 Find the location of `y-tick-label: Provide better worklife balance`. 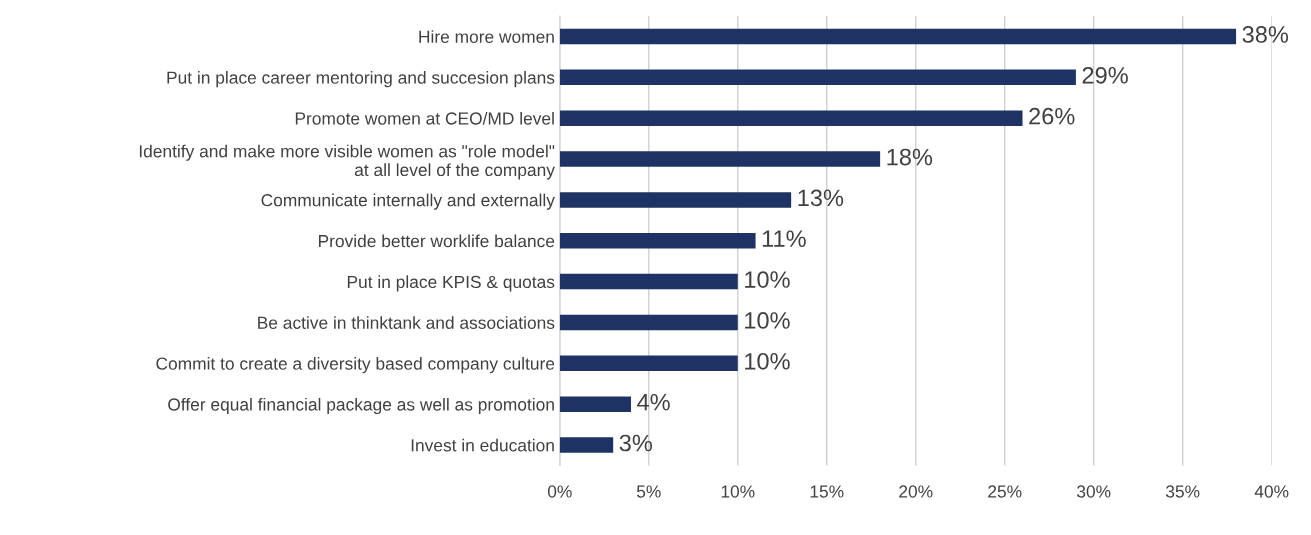

y-tick-label: Provide better worklife balance is located at coordinates (436, 241).